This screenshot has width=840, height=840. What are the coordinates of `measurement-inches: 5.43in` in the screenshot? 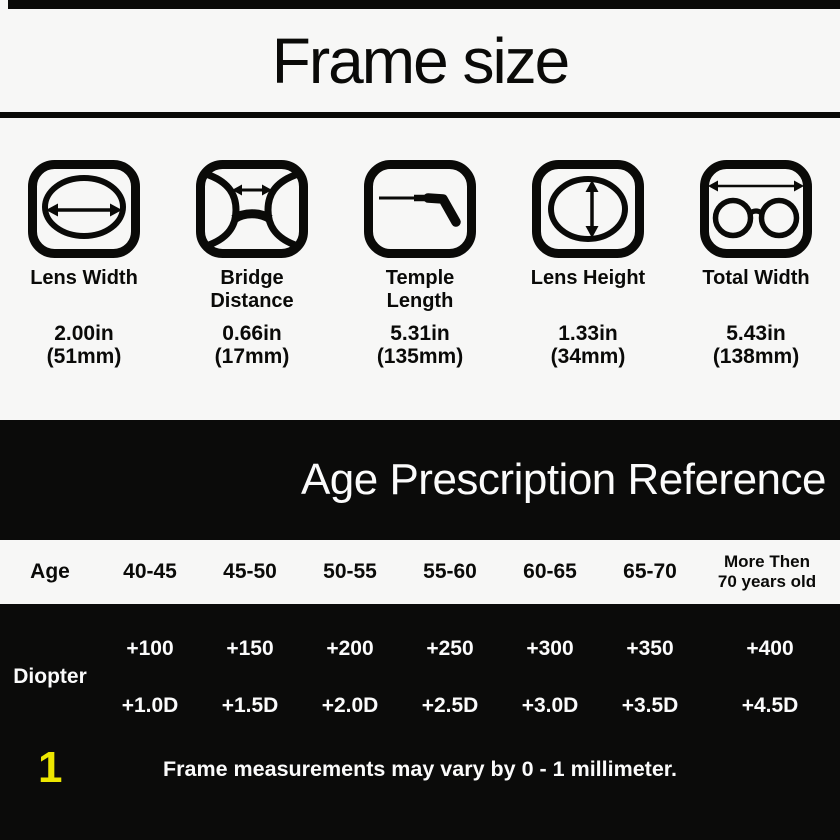 It's located at (756, 333).